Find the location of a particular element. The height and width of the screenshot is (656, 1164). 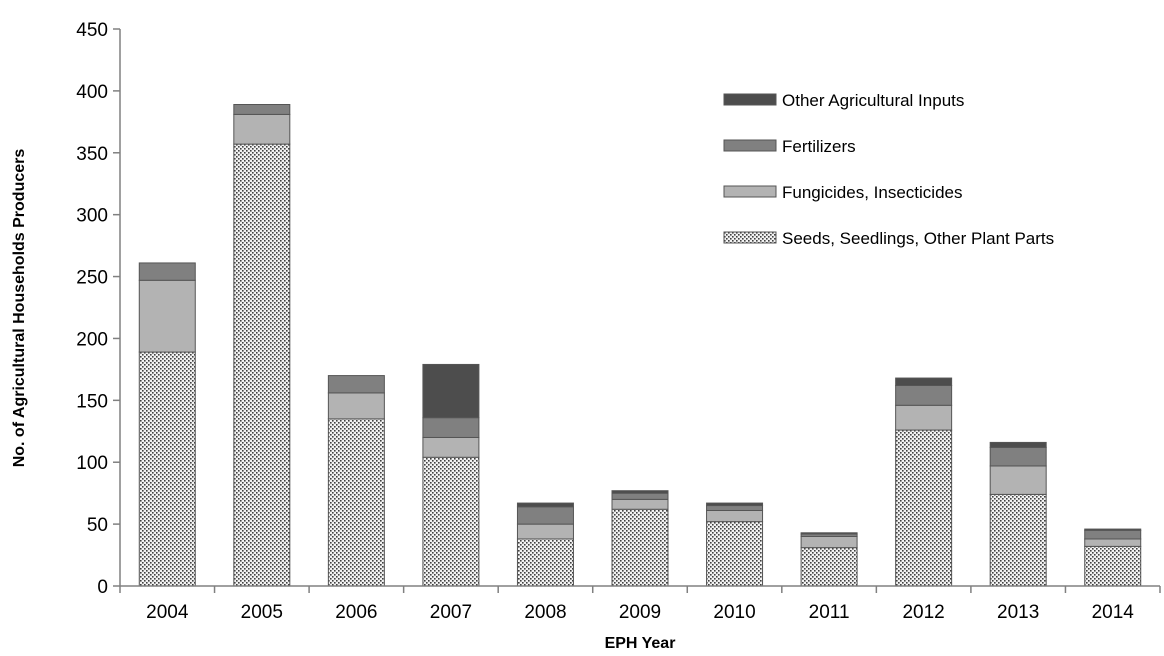

legend-label: Fungicides, Insecticides is located at coordinates (872, 192).